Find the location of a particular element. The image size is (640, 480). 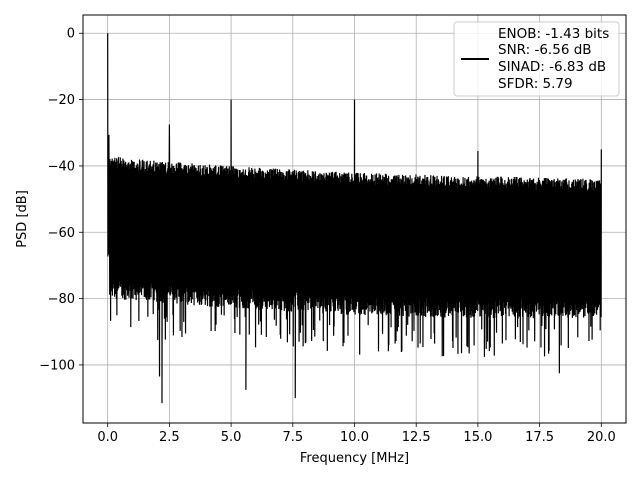

legend-box is located at coordinates (536, 59).